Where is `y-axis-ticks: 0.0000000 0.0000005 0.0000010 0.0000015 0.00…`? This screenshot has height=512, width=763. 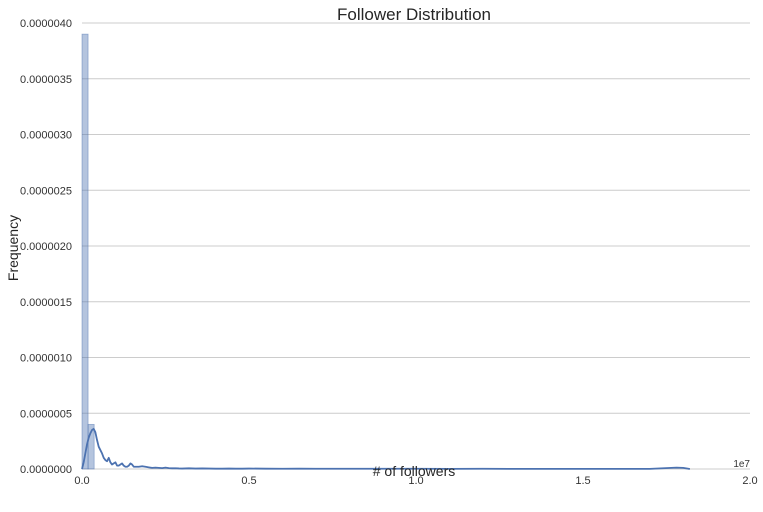
y-axis-ticks: 0.0000000 0.0000005 0.0000010 0.0000015 0.00… is located at coordinates (46, 247).